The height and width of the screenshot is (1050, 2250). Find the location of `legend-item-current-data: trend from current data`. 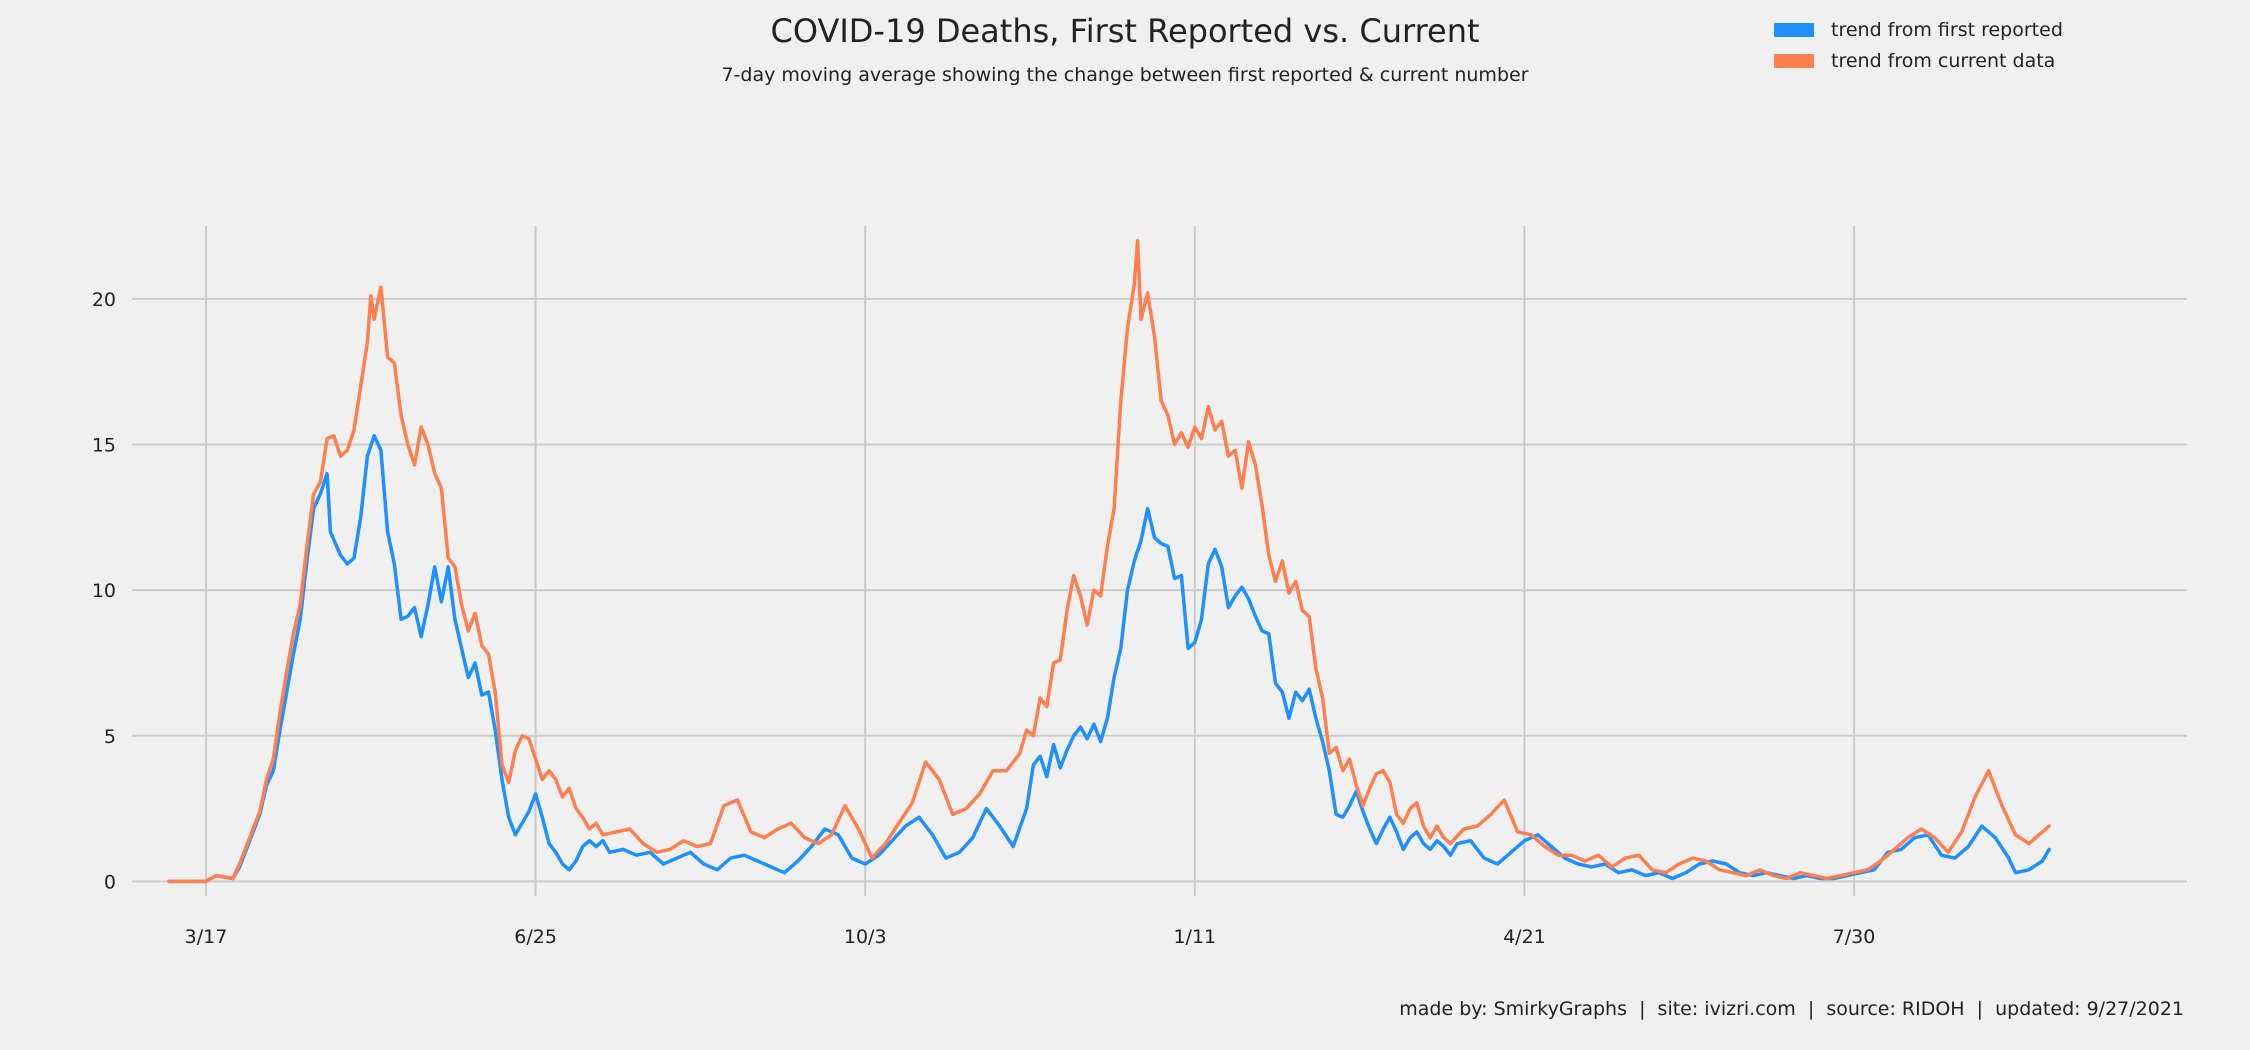

legend-item-current-data: trend from current data is located at coordinates (1918, 60).